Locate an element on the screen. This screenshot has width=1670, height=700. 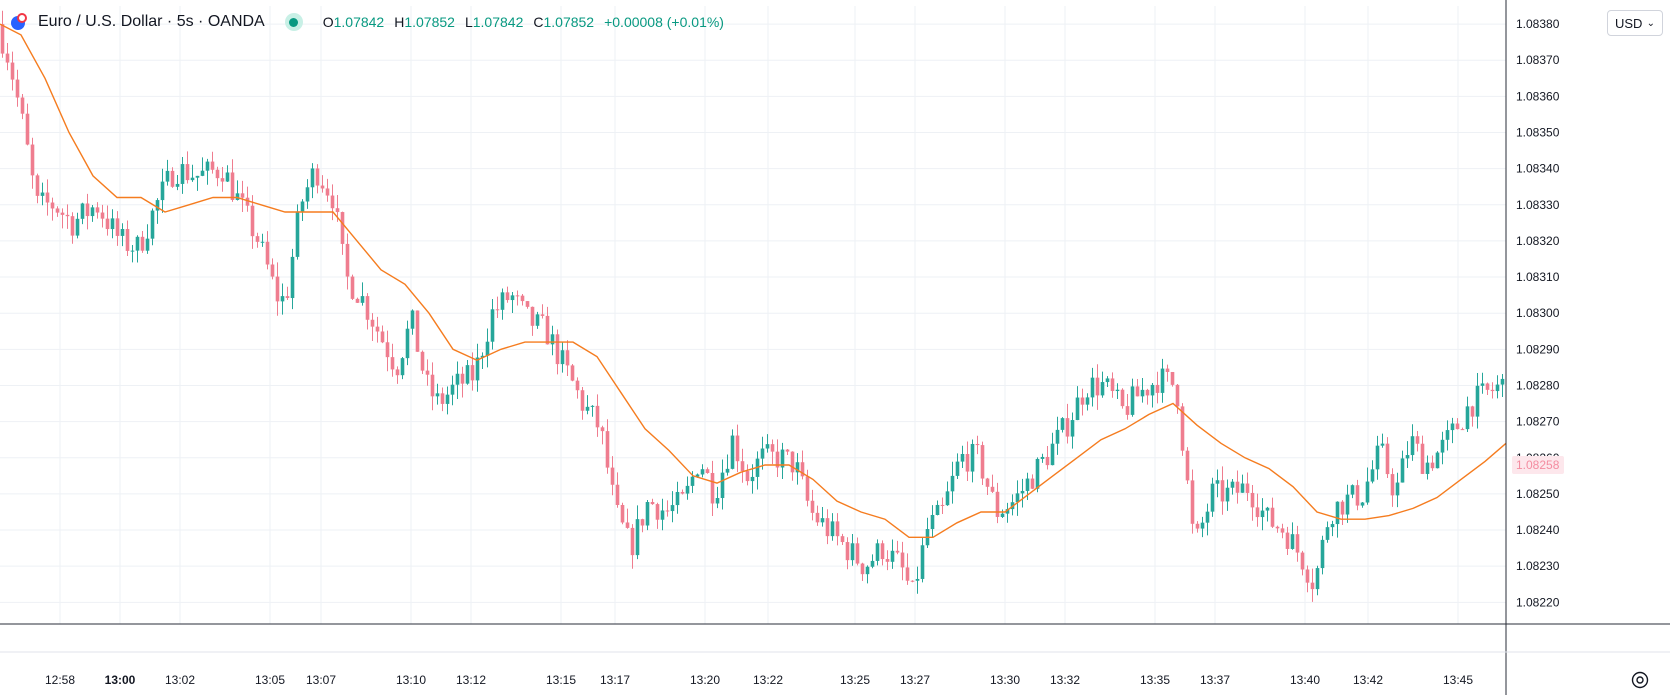
x-tick-label: 13:12 is located at coordinates (471, 680).